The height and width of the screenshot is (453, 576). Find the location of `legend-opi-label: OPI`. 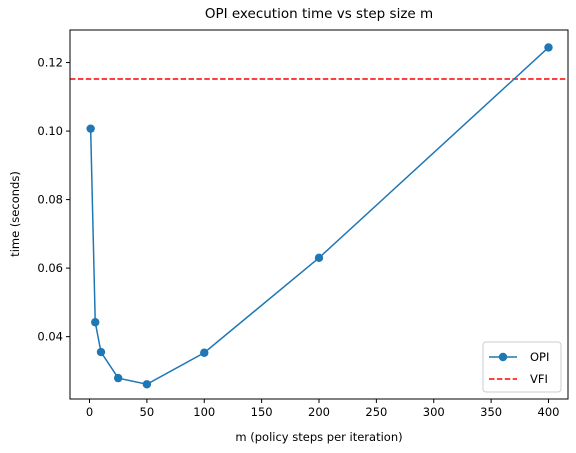

legend-opi-label: OPI is located at coordinates (539, 357).